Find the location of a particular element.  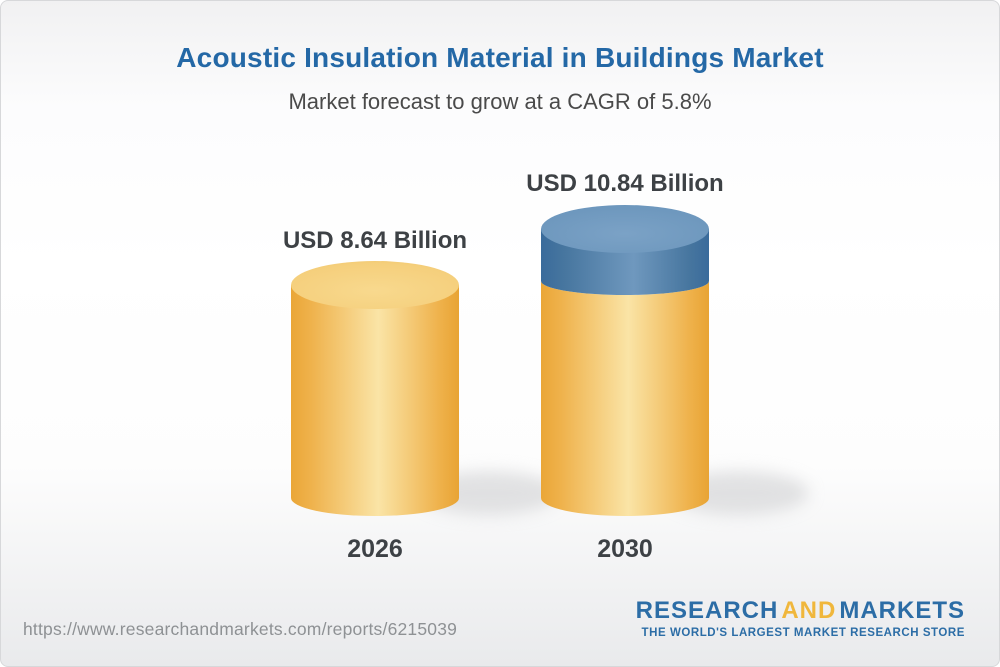

bar-2030-base-segment is located at coordinates (625, 398).